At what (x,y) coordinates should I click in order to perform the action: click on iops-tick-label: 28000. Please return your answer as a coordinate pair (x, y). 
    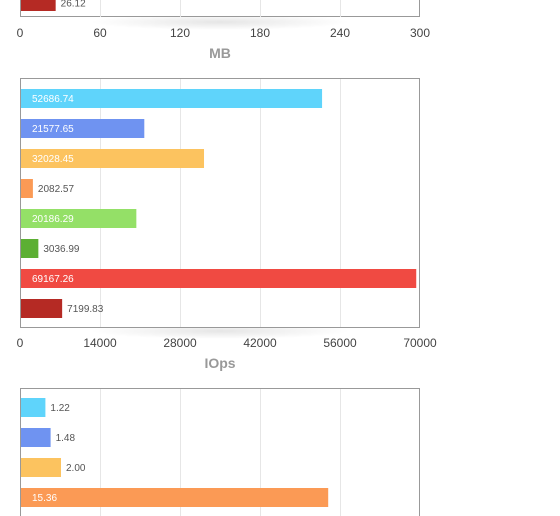
    Looking at the image, I should click on (180, 343).